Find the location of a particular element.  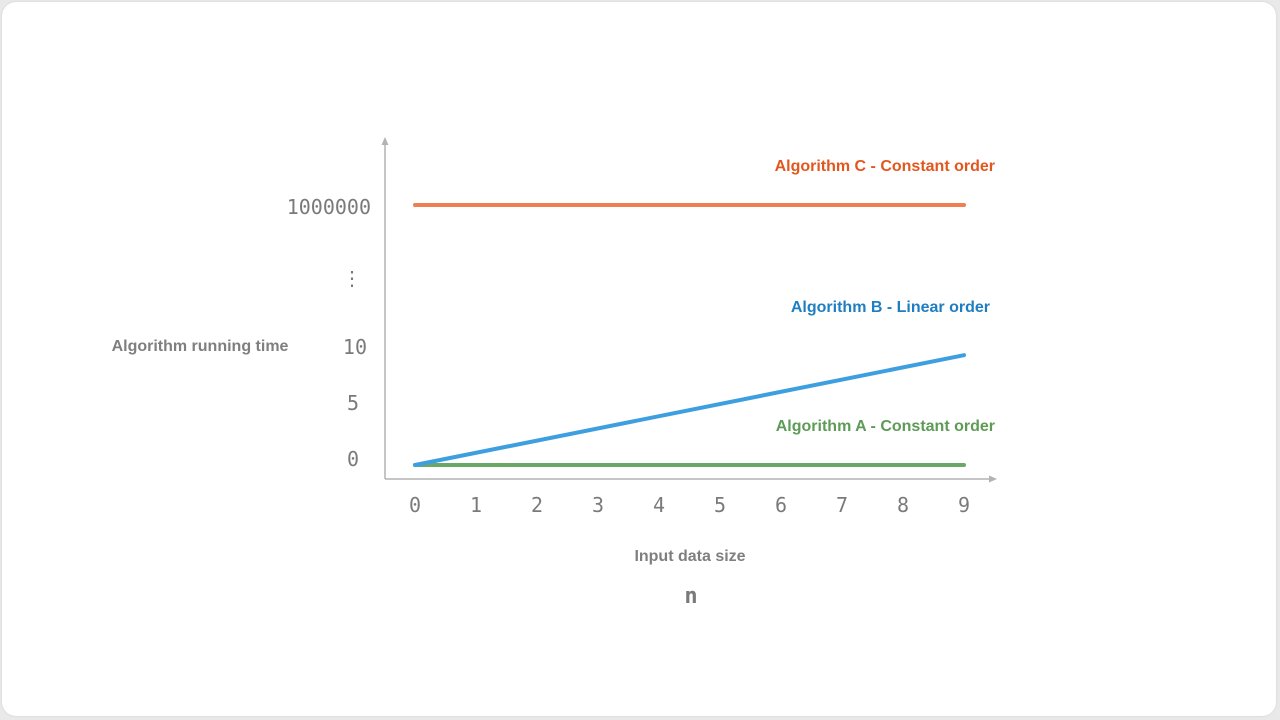

y-tick-label-10: 10 is located at coordinates (355, 347).